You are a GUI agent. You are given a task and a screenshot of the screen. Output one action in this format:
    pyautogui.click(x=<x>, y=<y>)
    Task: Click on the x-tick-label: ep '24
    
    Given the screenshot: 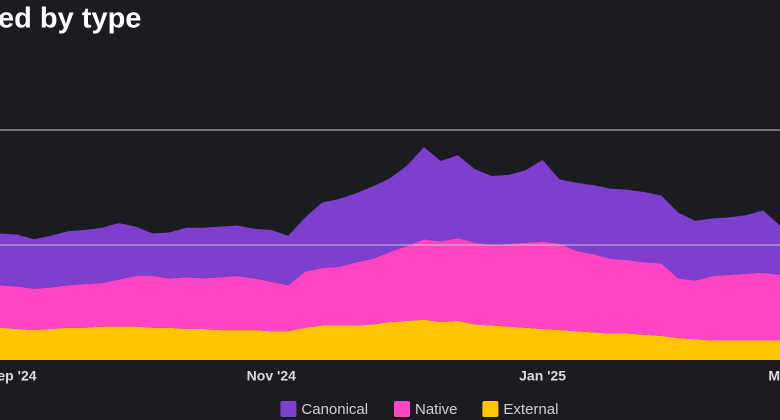 What is the action you would take?
    pyautogui.click(x=18, y=376)
    